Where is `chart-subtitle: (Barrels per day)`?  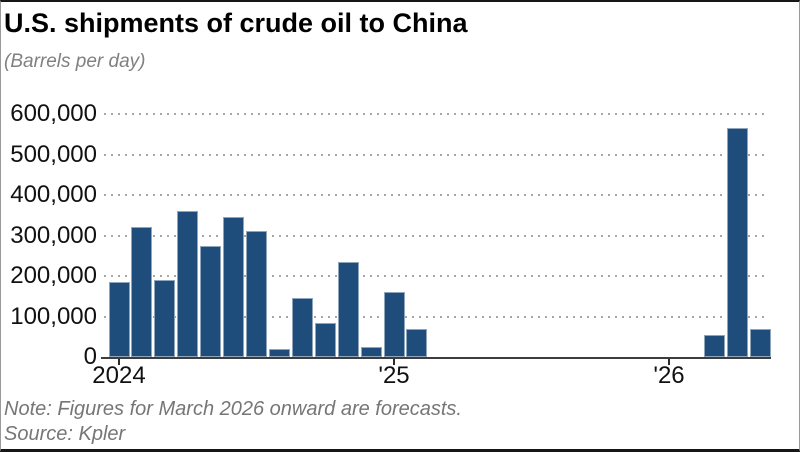
chart-subtitle: (Barrels per day) is located at coordinates (75, 61).